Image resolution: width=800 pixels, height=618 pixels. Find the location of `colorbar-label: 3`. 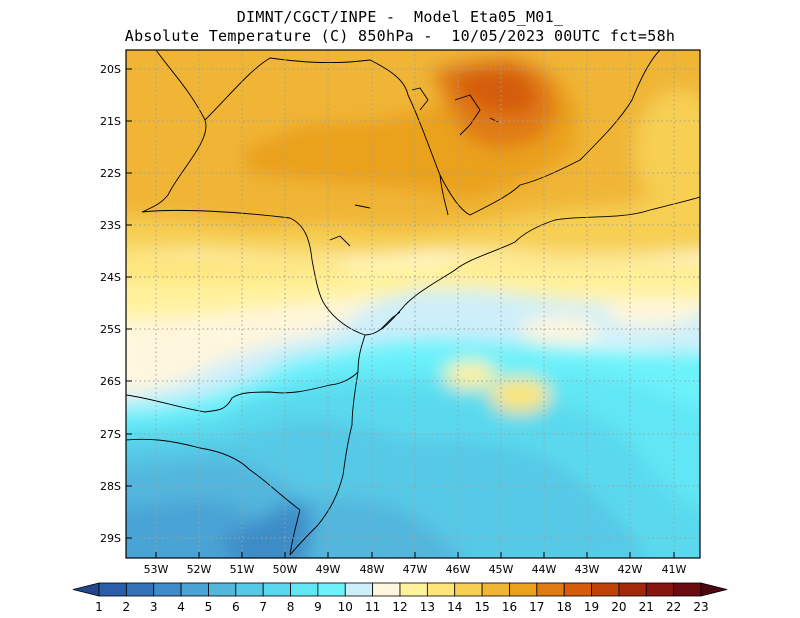

colorbar-label: 3 is located at coordinates (154, 607).